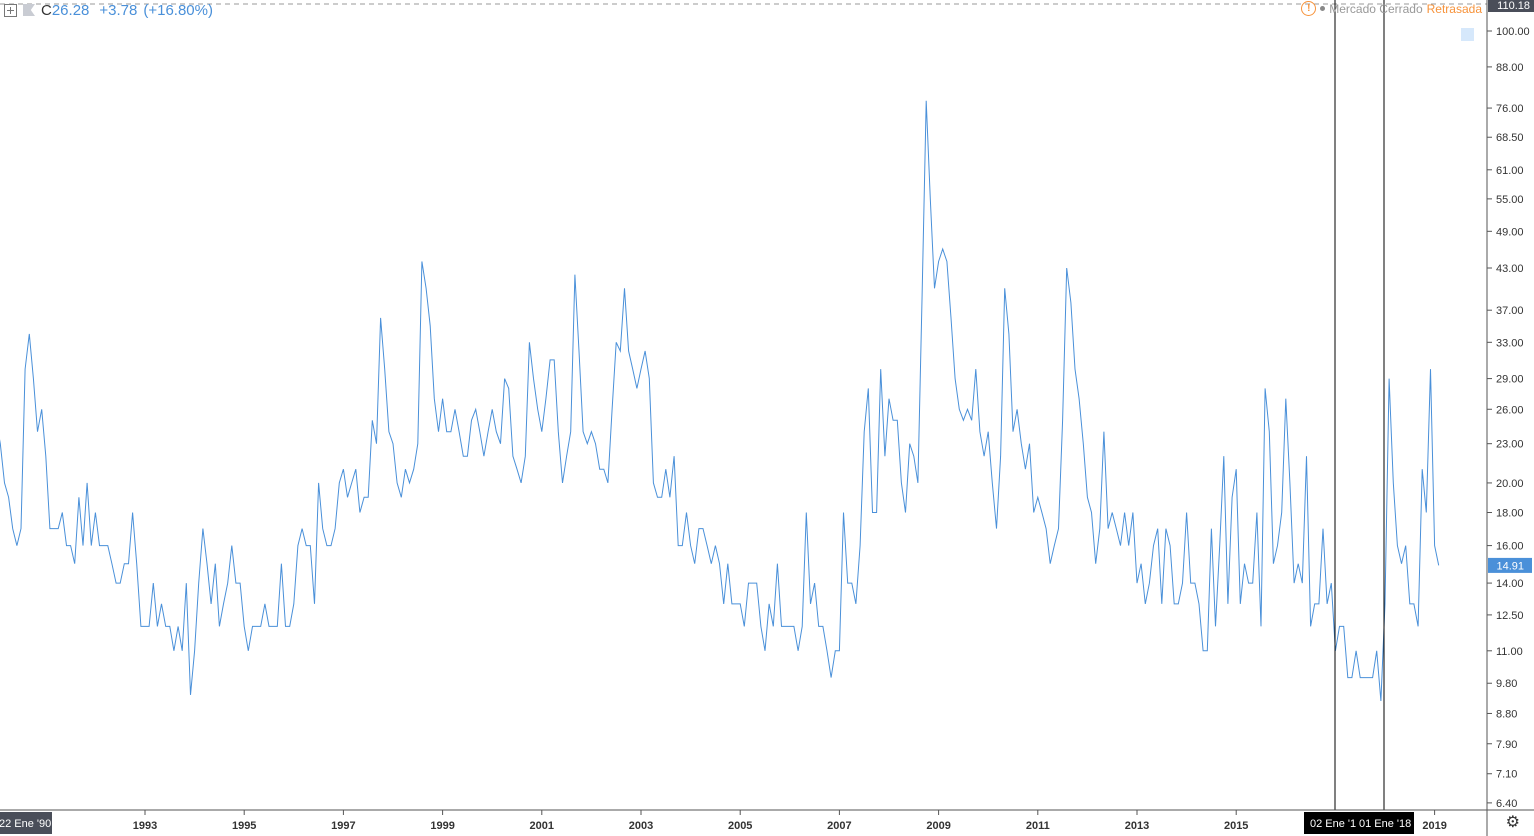 Image resolution: width=1534 pixels, height=836 pixels. I want to click on y-tick-label: 68.50, so click(1510, 138).